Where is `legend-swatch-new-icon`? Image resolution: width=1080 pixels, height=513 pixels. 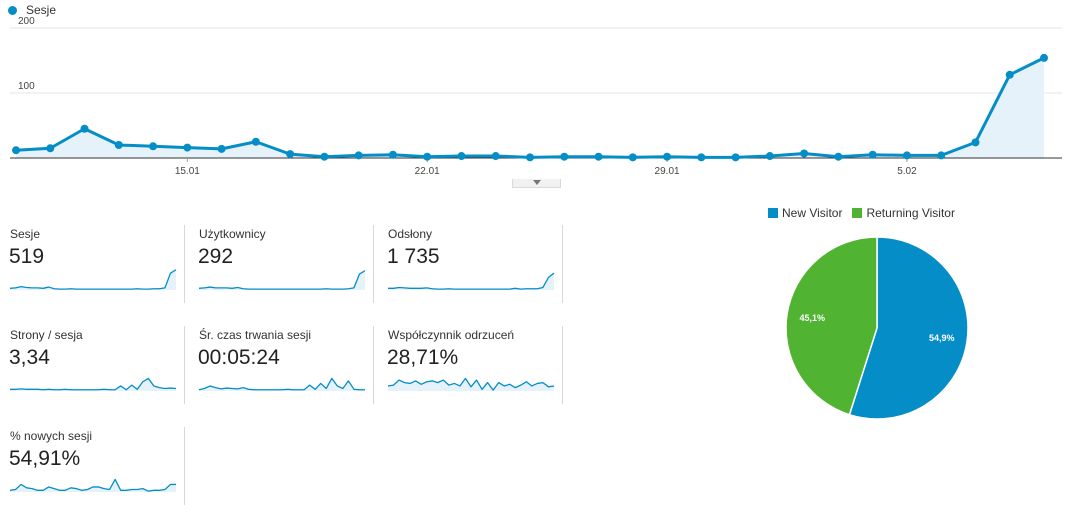
legend-swatch-new-icon is located at coordinates (773, 213).